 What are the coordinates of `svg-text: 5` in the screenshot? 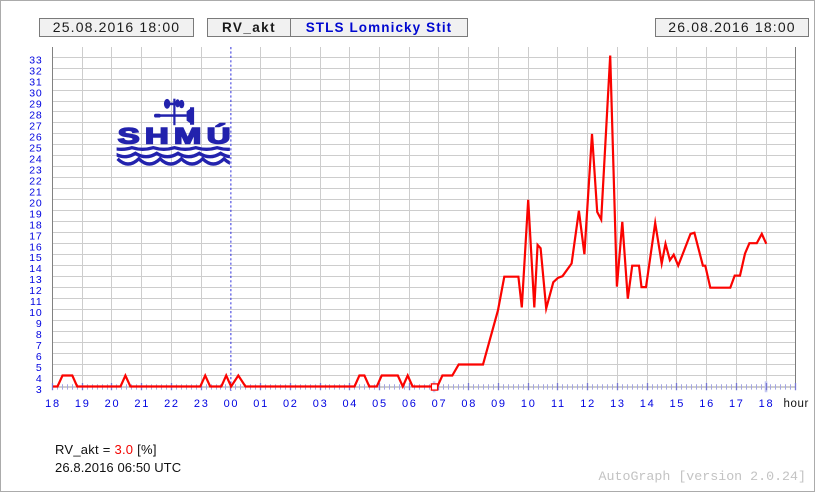 It's located at (39, 368).